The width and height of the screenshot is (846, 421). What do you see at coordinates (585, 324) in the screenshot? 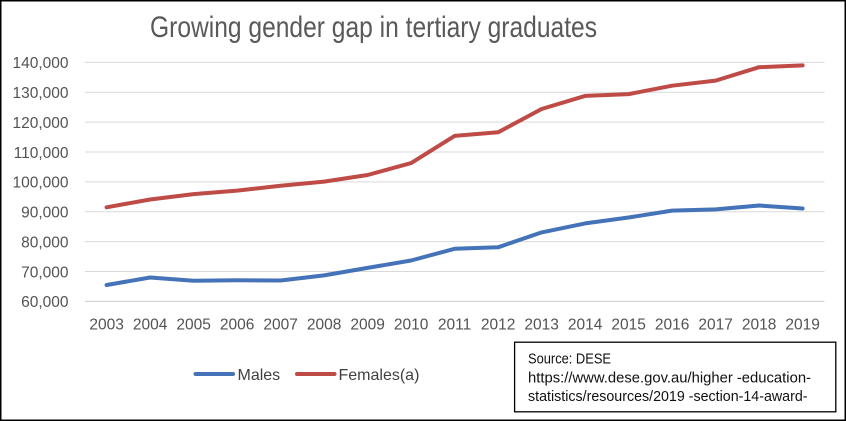
I see `svg-text: 2014` at bounding box center [585, 324].